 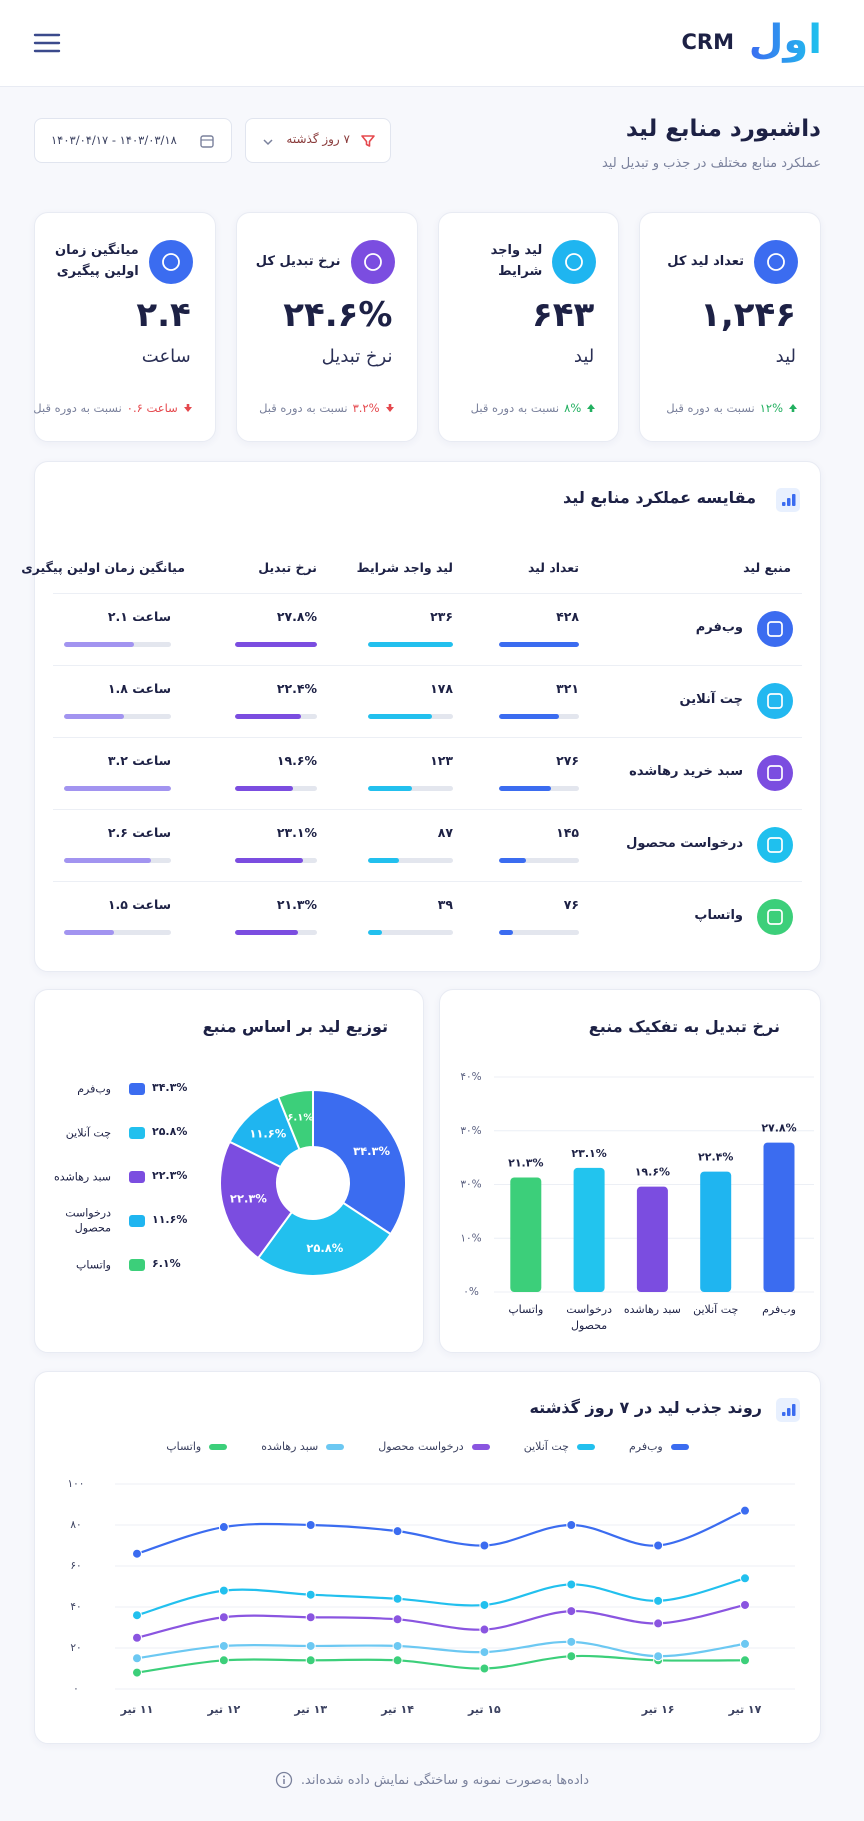 What do you see at coordinates (357, 356) in the screenshot?
I see `kpi-unit: نرخ تبدیل` at bounding box center [357, 356].